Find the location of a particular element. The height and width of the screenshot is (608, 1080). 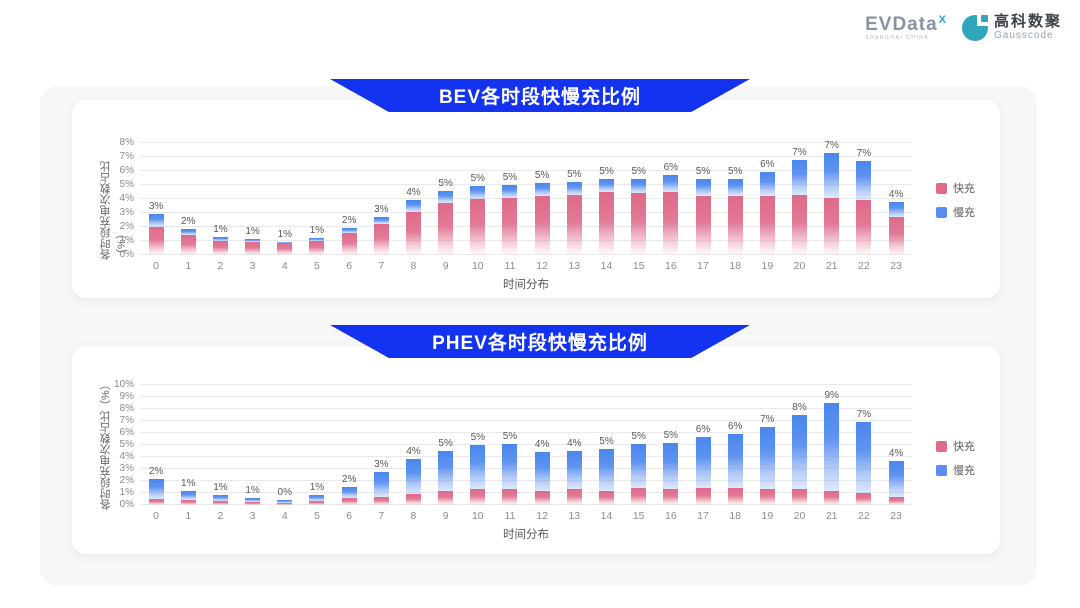

bar-slot: 2% is located at coordinates (349, 199).